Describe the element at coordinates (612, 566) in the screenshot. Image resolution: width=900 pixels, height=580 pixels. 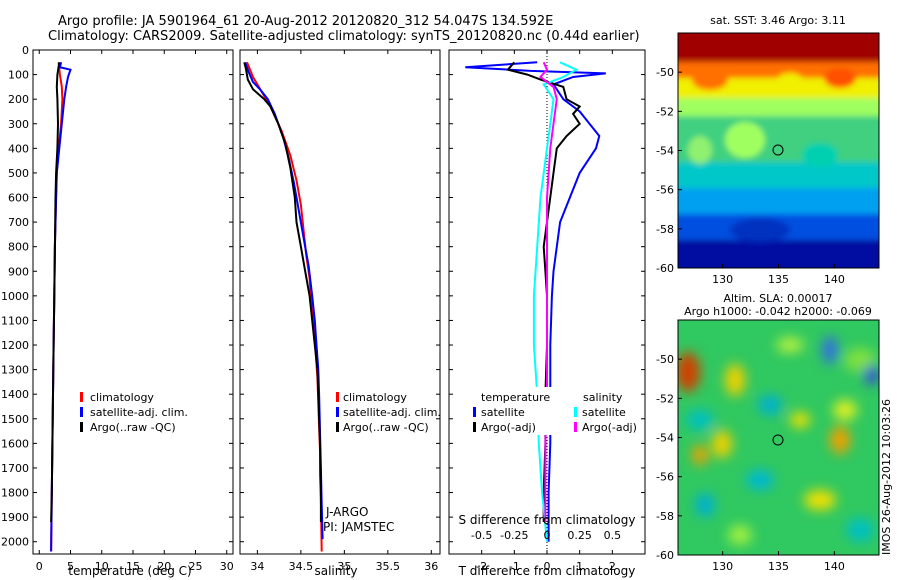
I see `x-tick-label: 2` at that location.